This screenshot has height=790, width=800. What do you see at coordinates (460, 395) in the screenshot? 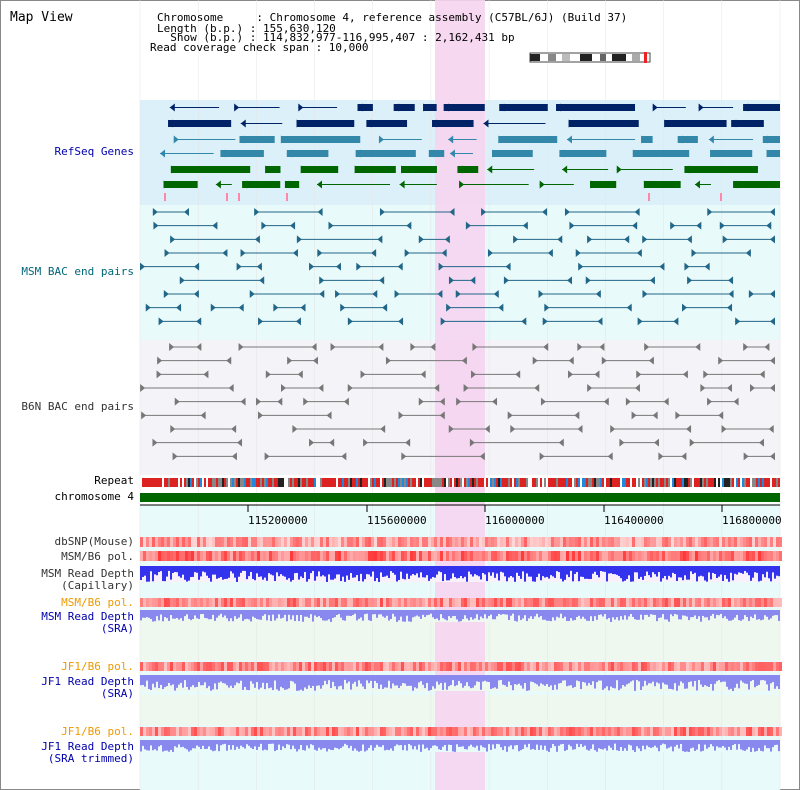
I see `selected-region-highlight` at bounding box center [460, 395].